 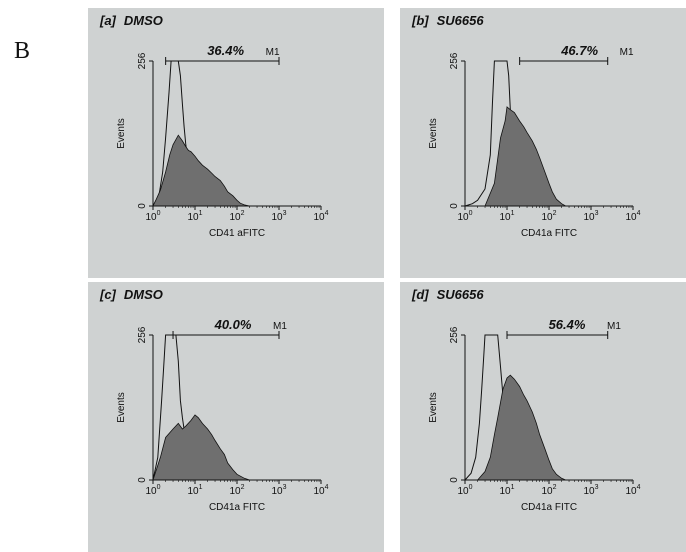 I want to click on panel-title: [d] SU6656, so click(x=447, y=294).